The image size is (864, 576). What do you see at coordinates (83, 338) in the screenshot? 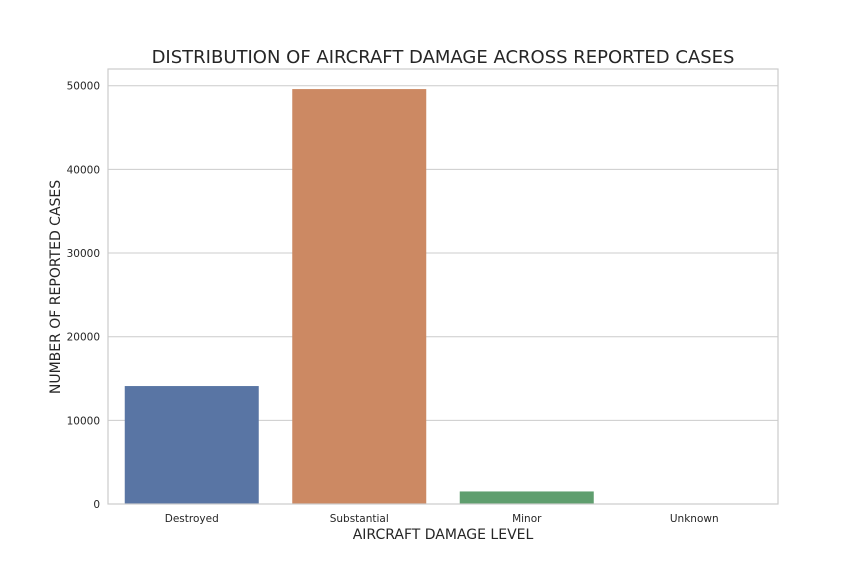
I see `y-tick-label: 20000` at bounding box center [83, 338].